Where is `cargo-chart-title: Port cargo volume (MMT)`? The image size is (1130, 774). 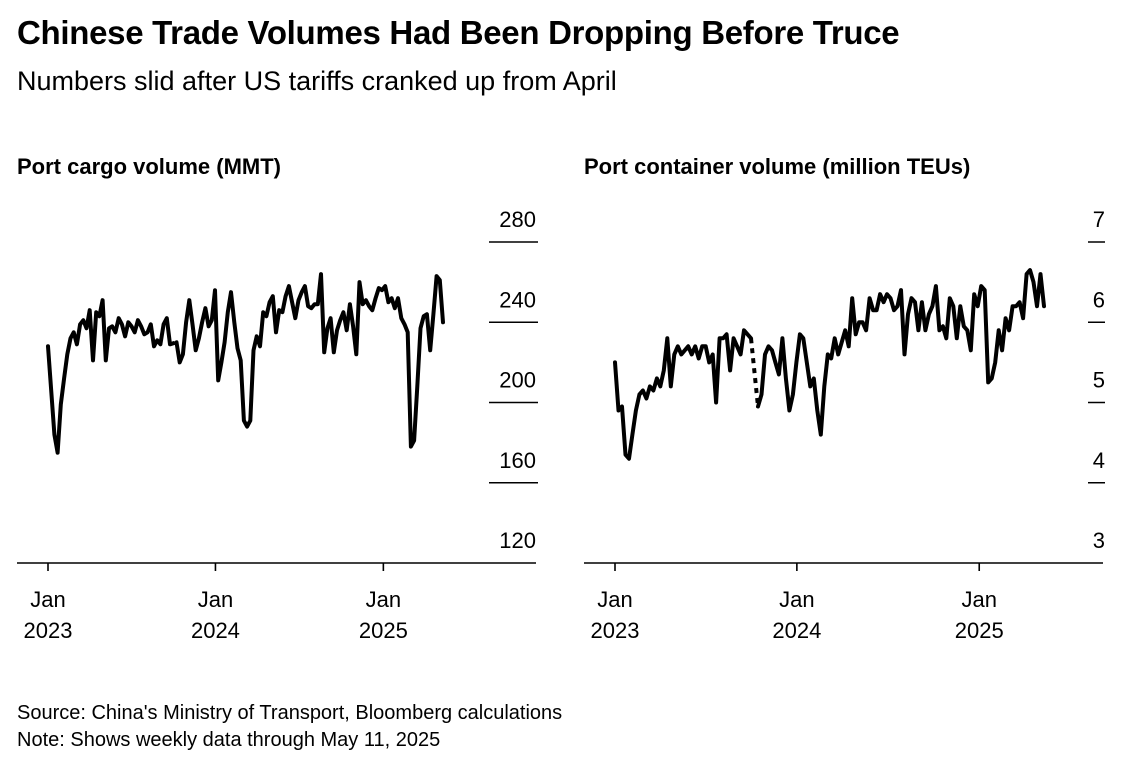 cargo-chart-title: Port cargo volume (MMT) is located at coordinates (149, 166).